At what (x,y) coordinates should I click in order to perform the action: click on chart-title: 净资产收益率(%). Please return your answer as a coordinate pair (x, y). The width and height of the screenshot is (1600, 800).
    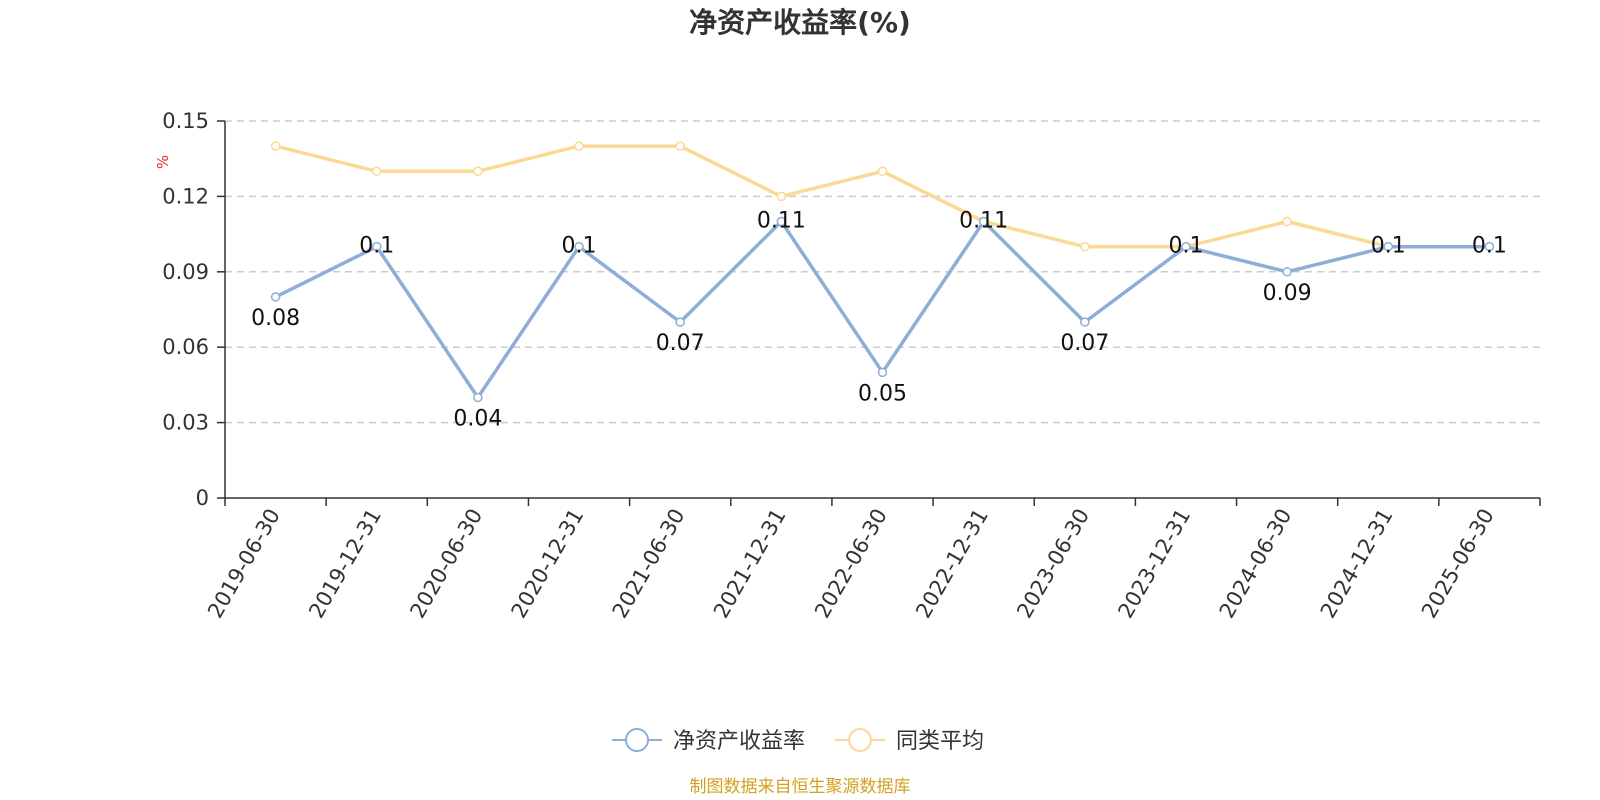
    Looking at the image, I should click on (800, 22).